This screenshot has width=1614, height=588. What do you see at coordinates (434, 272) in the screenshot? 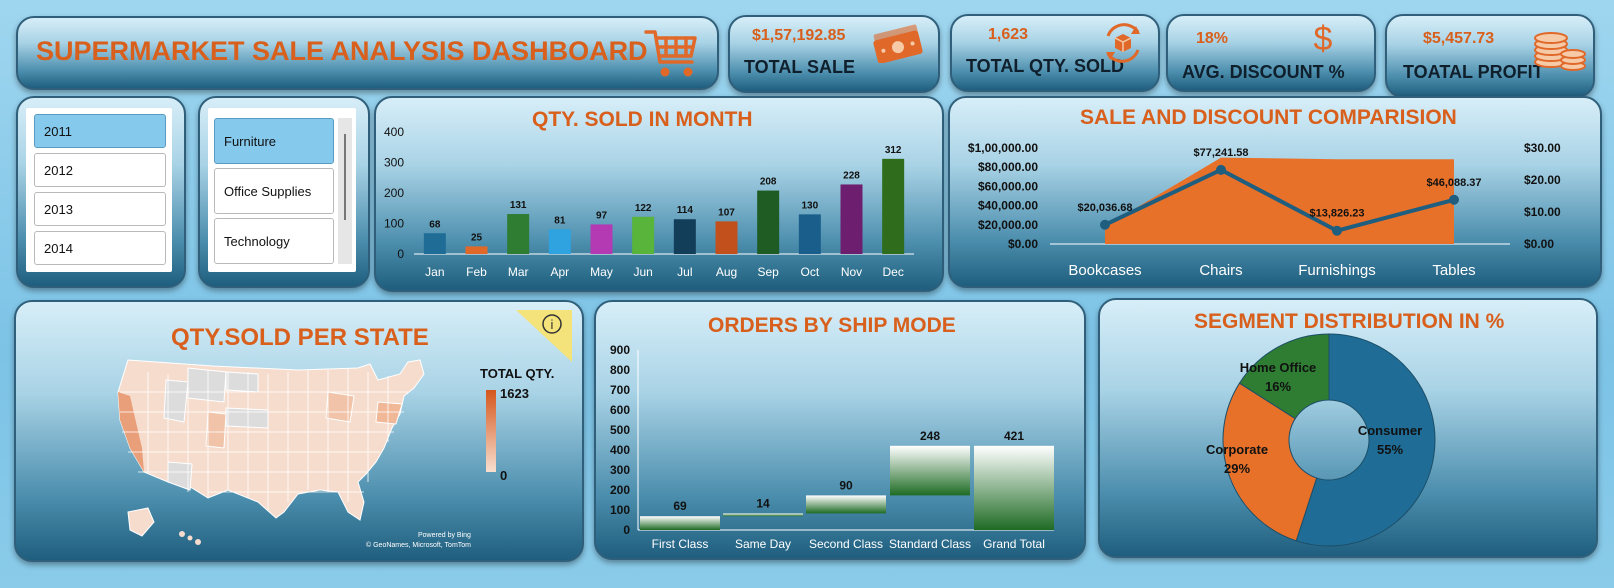
I see `x-tick-label: Jan` at bounding box center [434, 272].